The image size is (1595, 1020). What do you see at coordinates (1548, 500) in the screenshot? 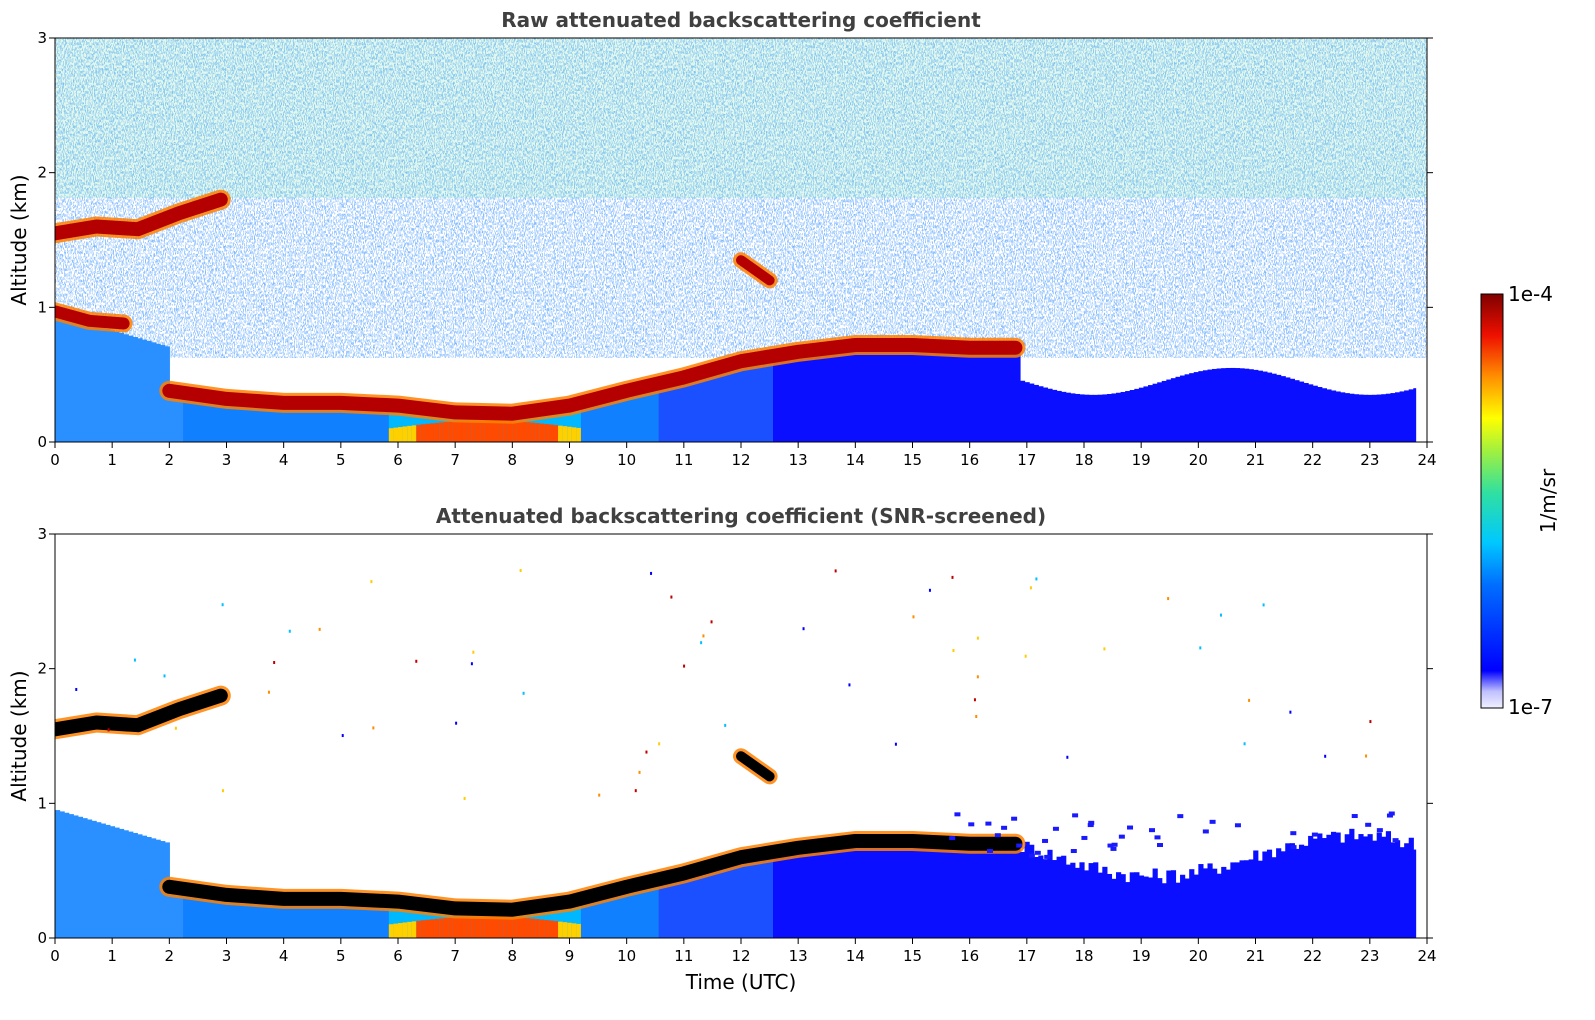
I see `colorbar-unit-label: 1/m/sr` at bounding box center [1548, 500].